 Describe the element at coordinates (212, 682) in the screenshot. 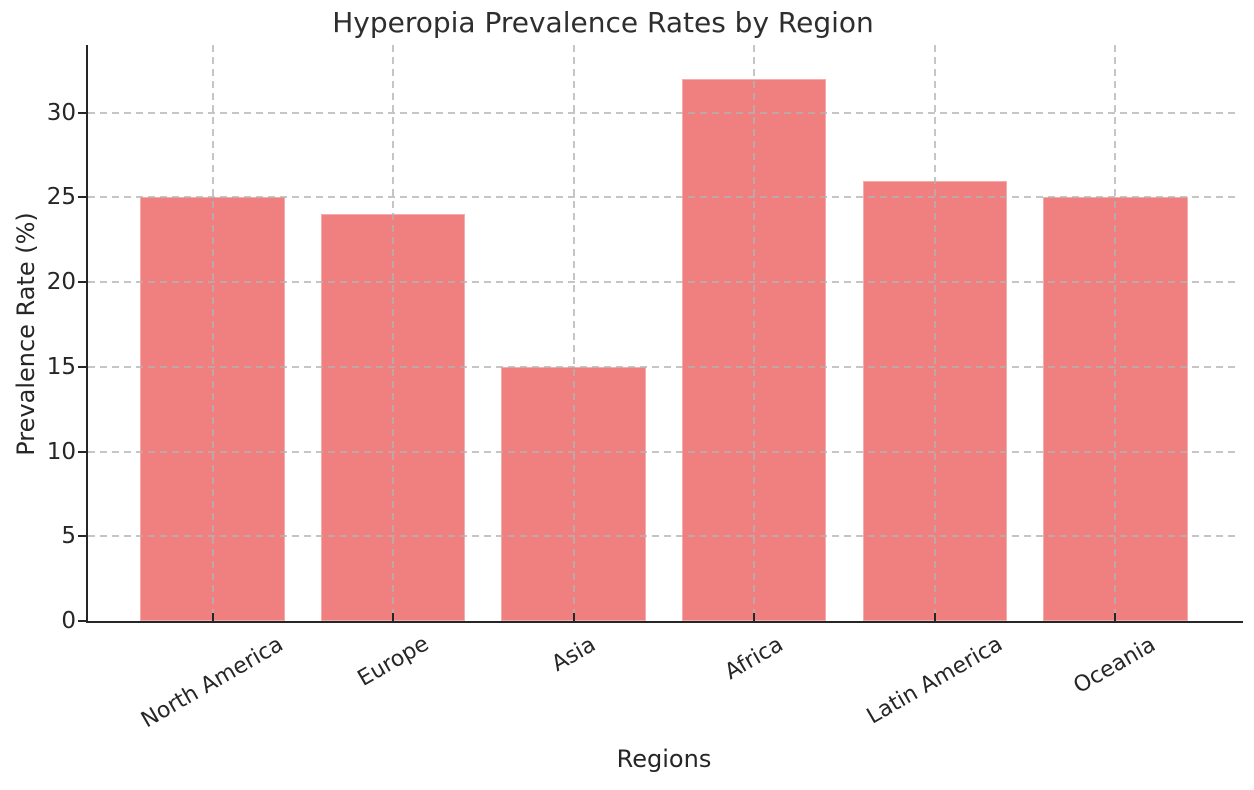

I see `x-tick-label-north-america: North America` at that location.